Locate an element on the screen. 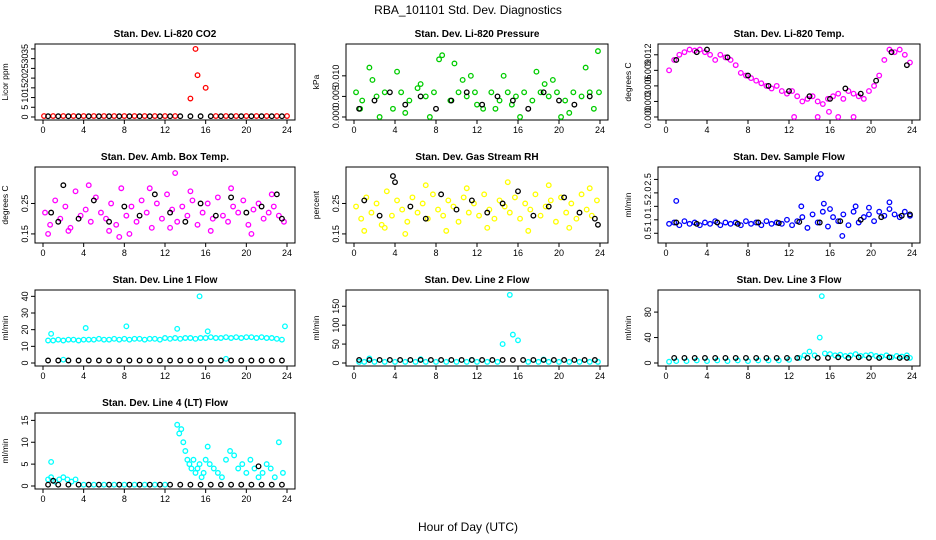  x-tick-label: 24 is located at coordinates (287, 499).